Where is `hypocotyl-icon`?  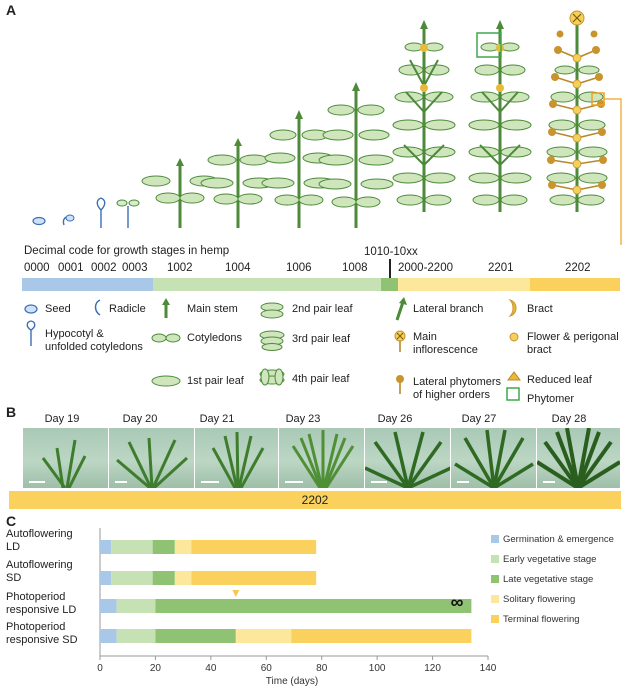 hypocotyl-icon is located at coordinates (31, 333).